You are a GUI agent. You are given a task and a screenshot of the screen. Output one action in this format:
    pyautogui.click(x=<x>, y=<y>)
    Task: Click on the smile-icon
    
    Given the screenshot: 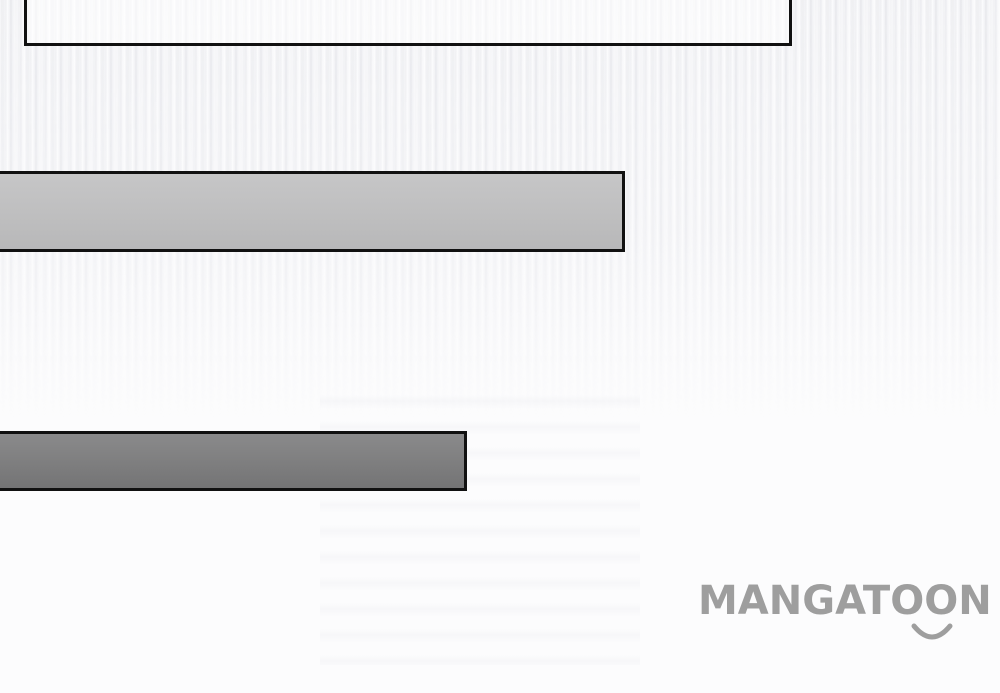 What is the action you would take?
    pyautogui.click(x=932, y=631)
    